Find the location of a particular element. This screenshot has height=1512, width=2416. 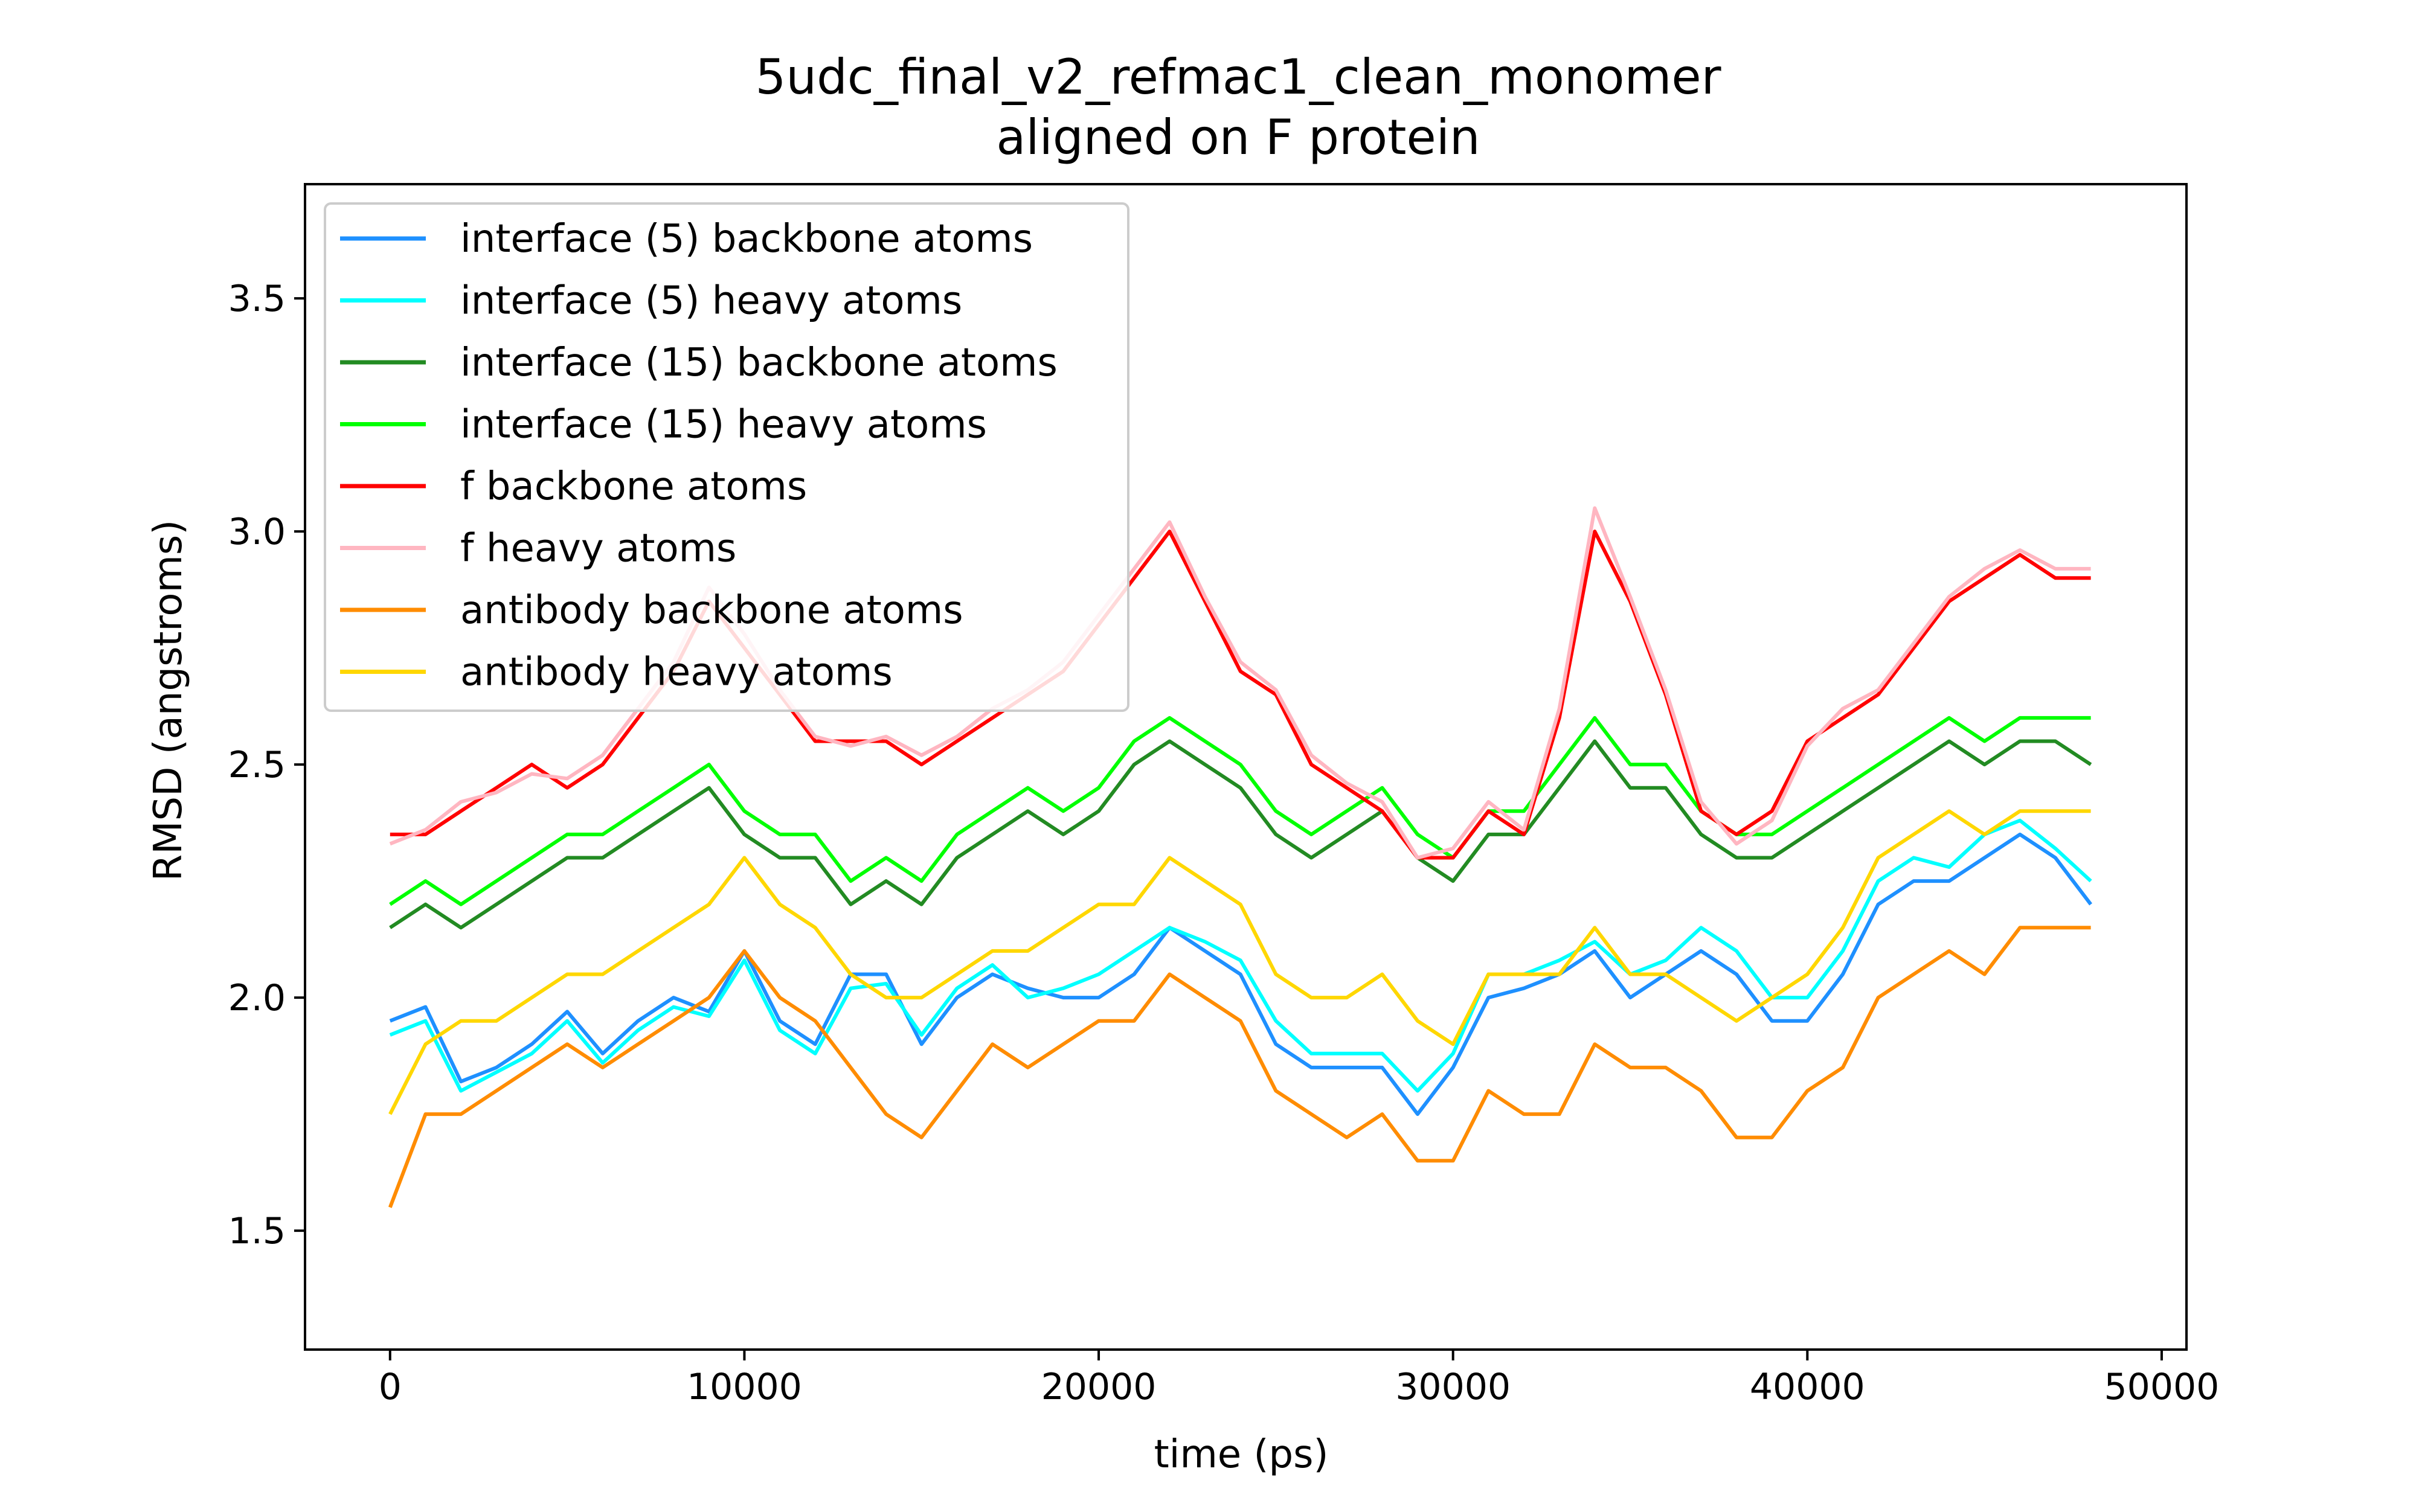

legend-box is located at coordinates (726, 457).